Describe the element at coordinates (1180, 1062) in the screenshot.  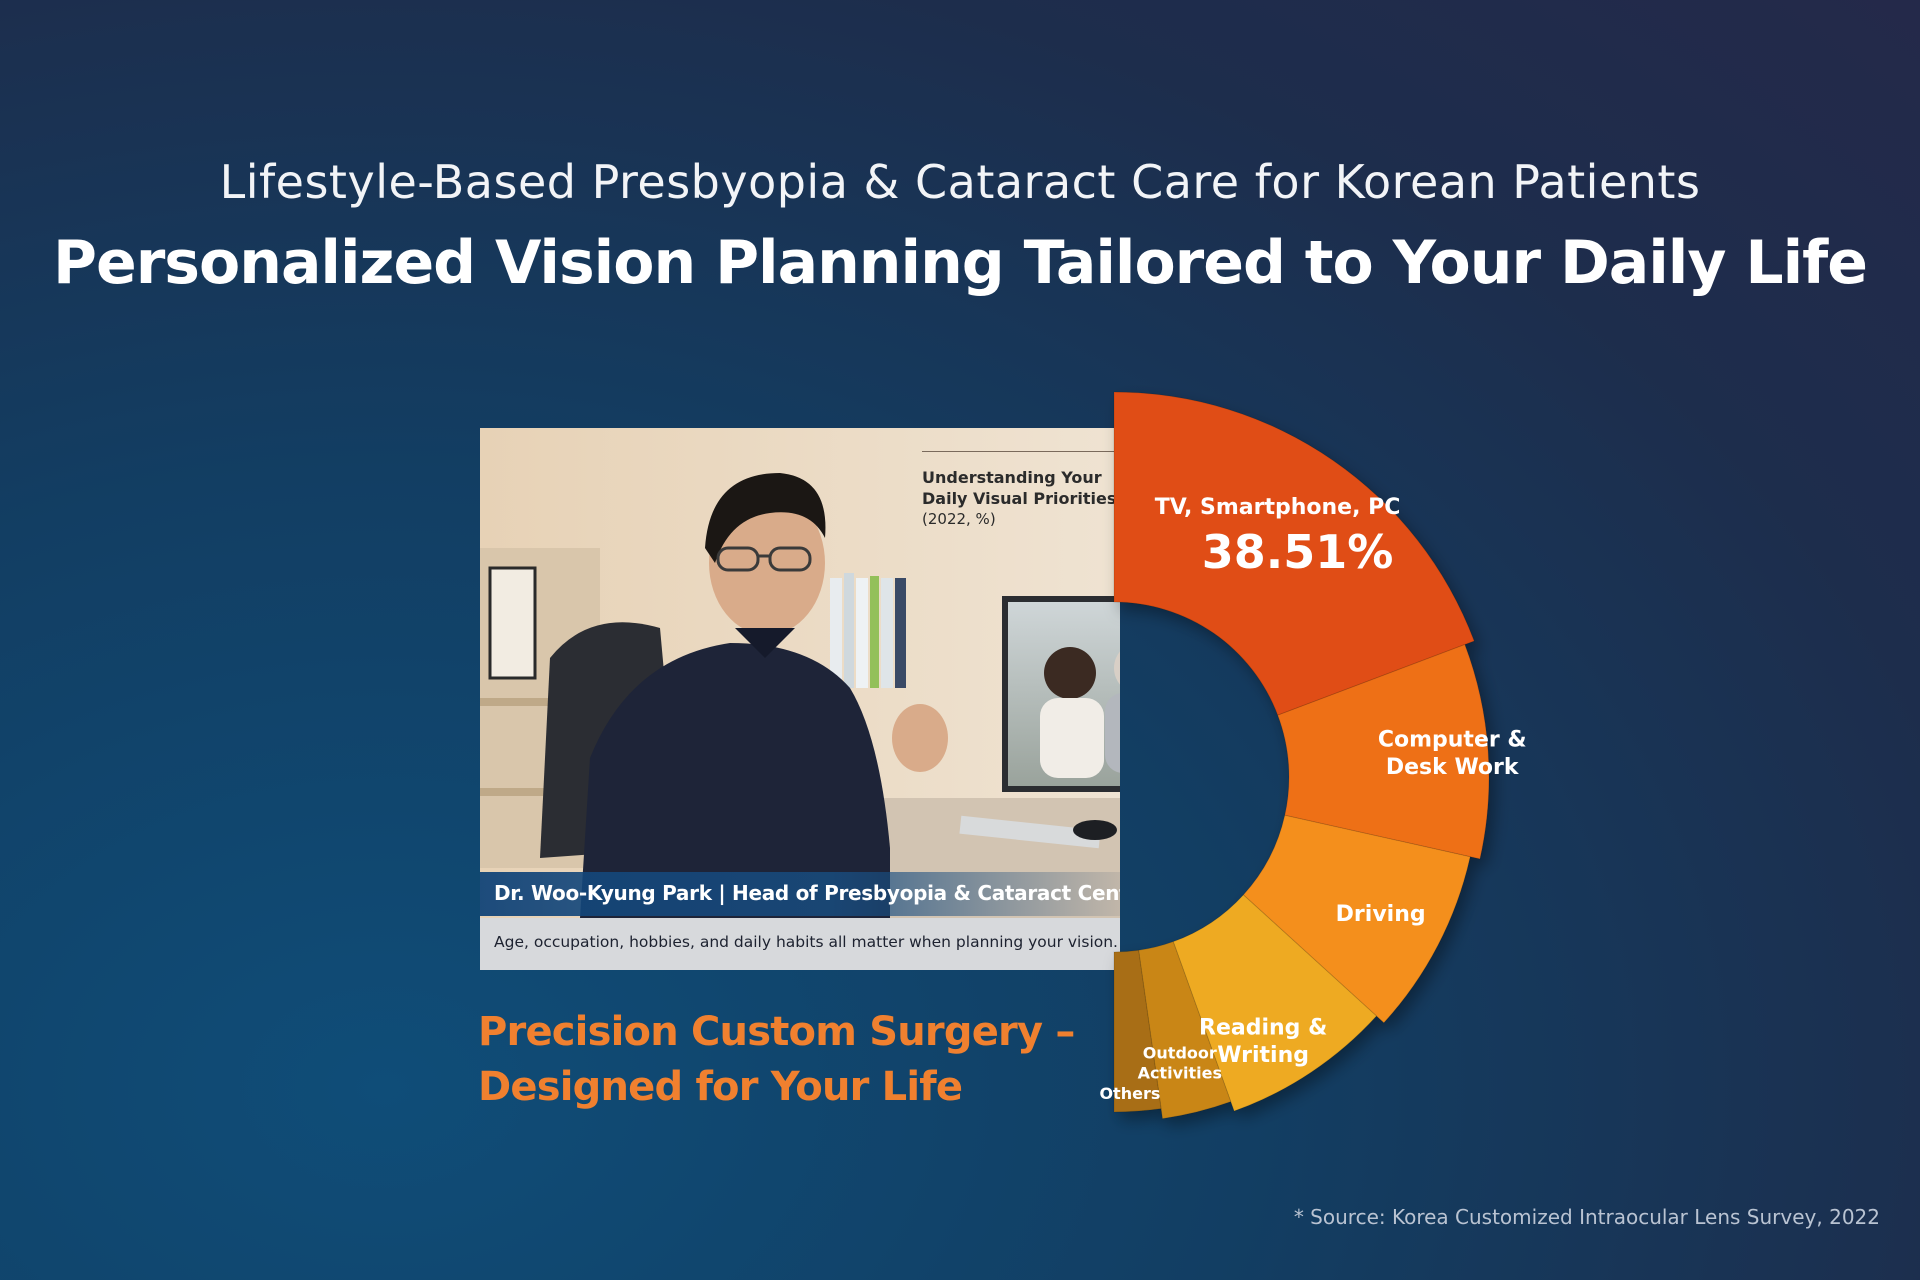
I see `slice-label-4: Outdoor Activities` at that location.